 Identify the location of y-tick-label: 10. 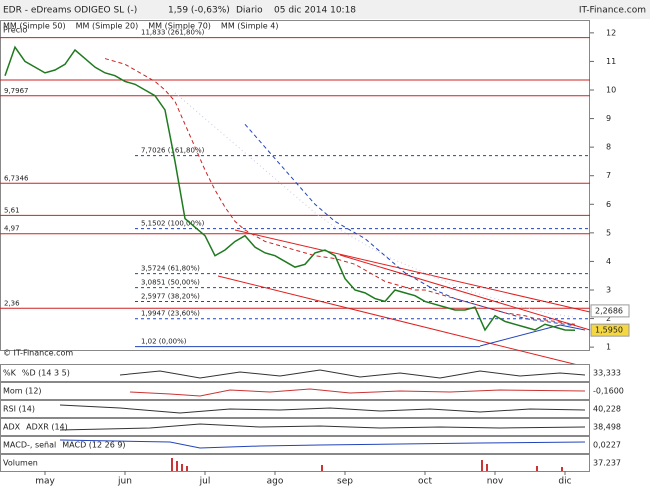
(611, 90).